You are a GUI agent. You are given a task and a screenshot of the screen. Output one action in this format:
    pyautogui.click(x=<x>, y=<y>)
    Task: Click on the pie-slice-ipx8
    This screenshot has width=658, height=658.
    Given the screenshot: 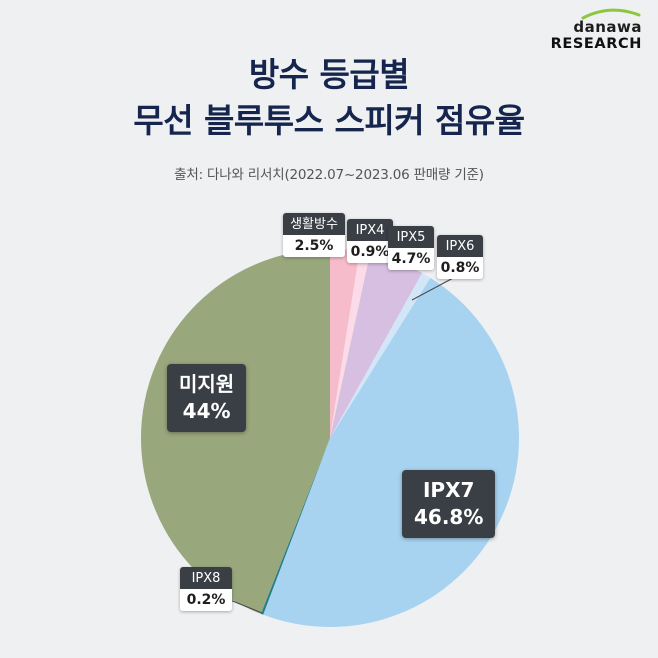 What is the action you would take?
    pyautogui.click(x=295, y=526)
    